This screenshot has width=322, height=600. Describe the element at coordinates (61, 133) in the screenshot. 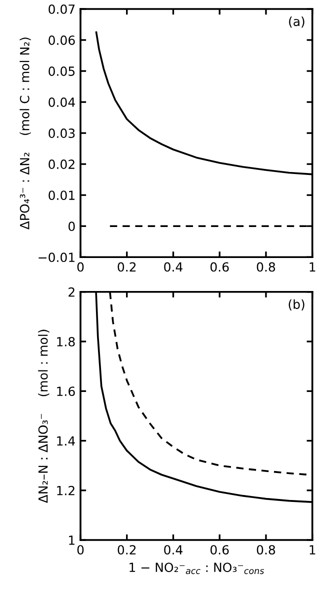

I see `y-tick-label: 0.03` at that location.